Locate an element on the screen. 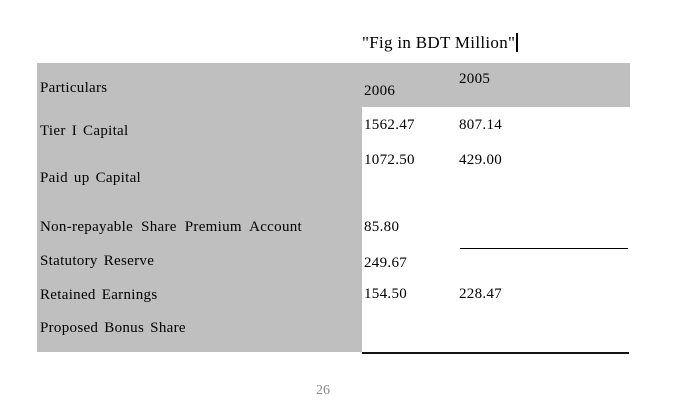  value-2005-retained-earnings: 228.47 is located at coordinates (481, 294).